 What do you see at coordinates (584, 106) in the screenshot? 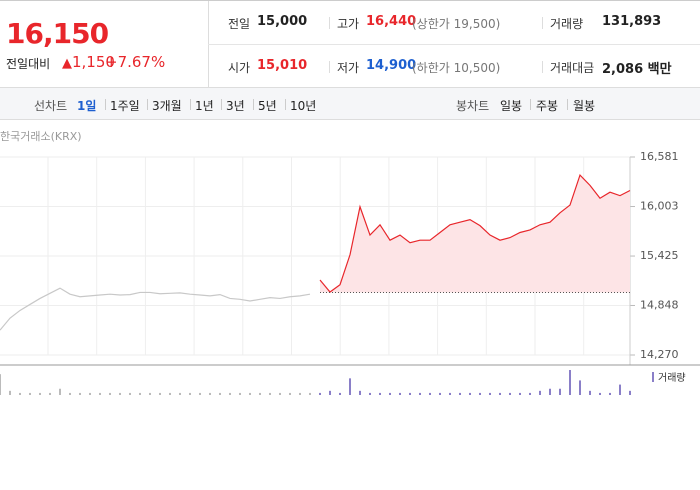
I see `candle-tab: 월봉` at bounding box center [584, 106].